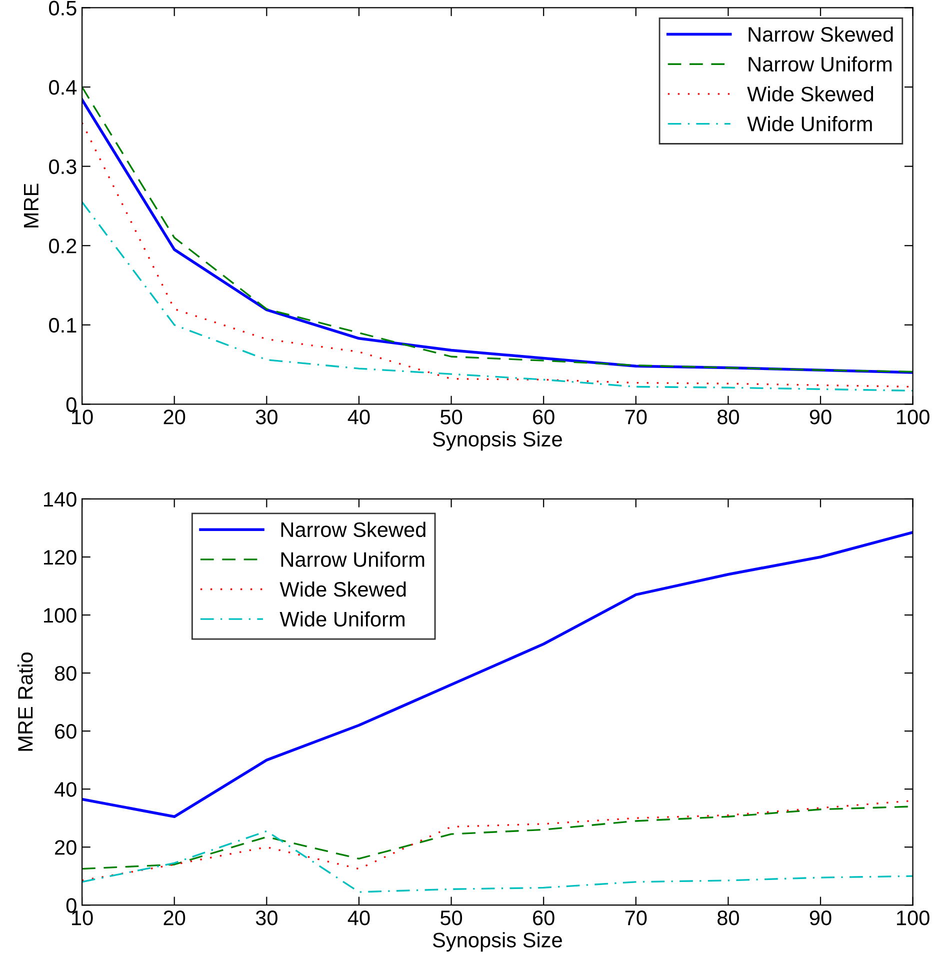  I want to click on y-tick-label: 140, so click(60, 499).